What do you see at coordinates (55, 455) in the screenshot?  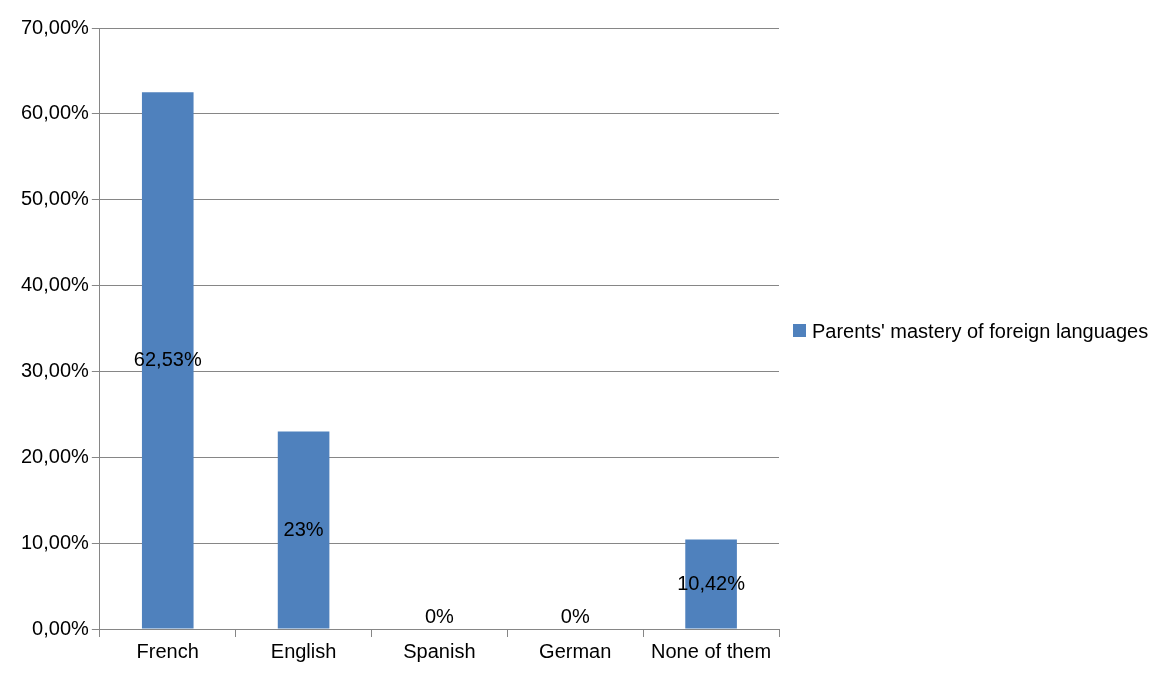 I see `y-tick-label: 20,00%` at bounding box center [55, 455].